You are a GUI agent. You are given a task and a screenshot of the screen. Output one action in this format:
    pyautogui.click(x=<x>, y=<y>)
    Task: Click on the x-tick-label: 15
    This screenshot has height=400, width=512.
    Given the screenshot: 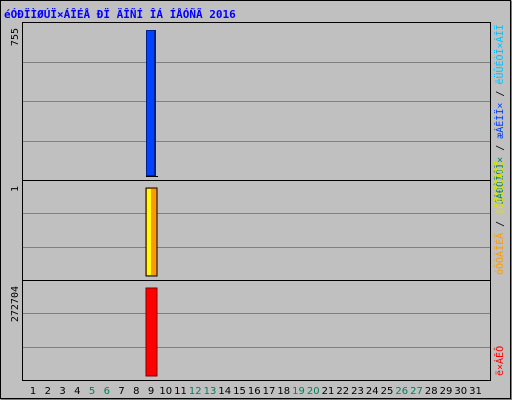 What is the action you would take?
    pyautogui.click(x=239, y=391)
    